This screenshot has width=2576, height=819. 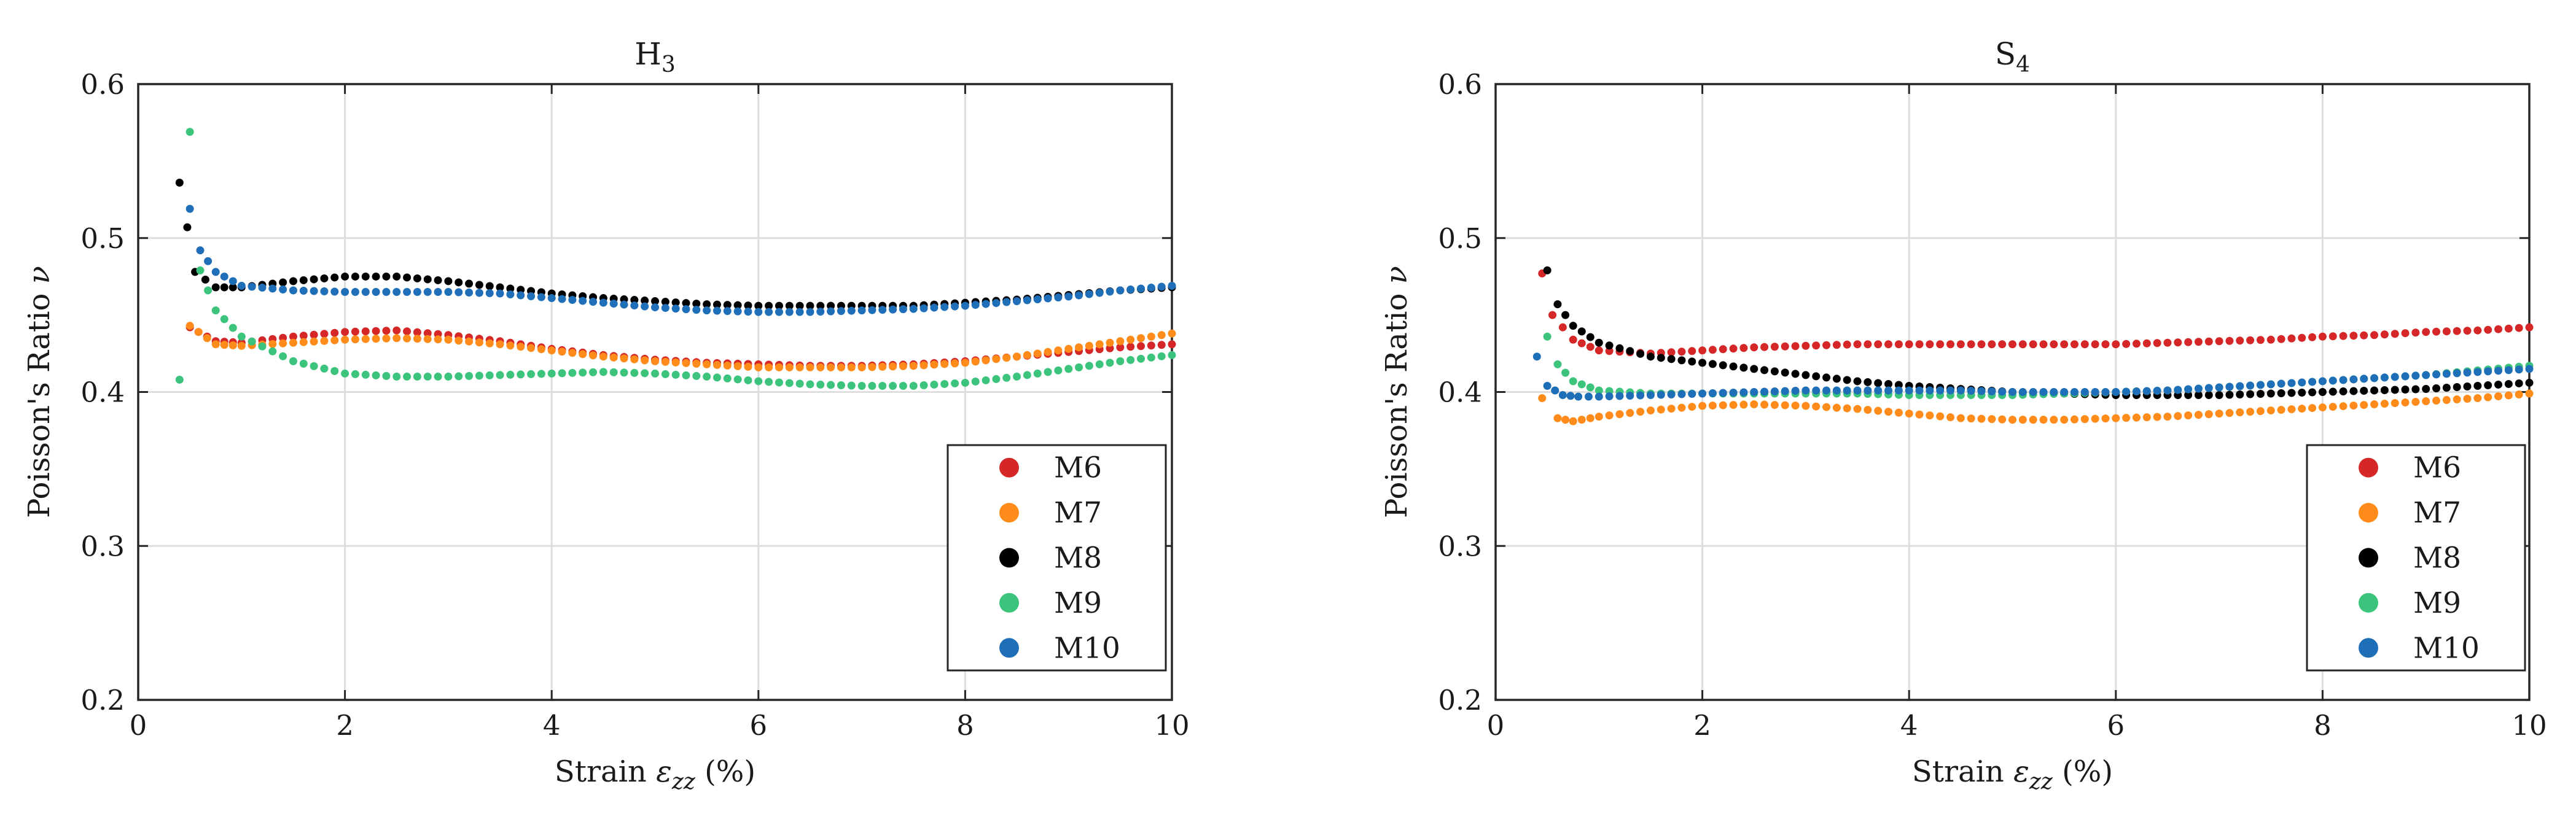 What do you see at coordinates (664, 772) in the screenshot?
I see `x-axis-title-symbol: ε` at bounding box center [664, 772].